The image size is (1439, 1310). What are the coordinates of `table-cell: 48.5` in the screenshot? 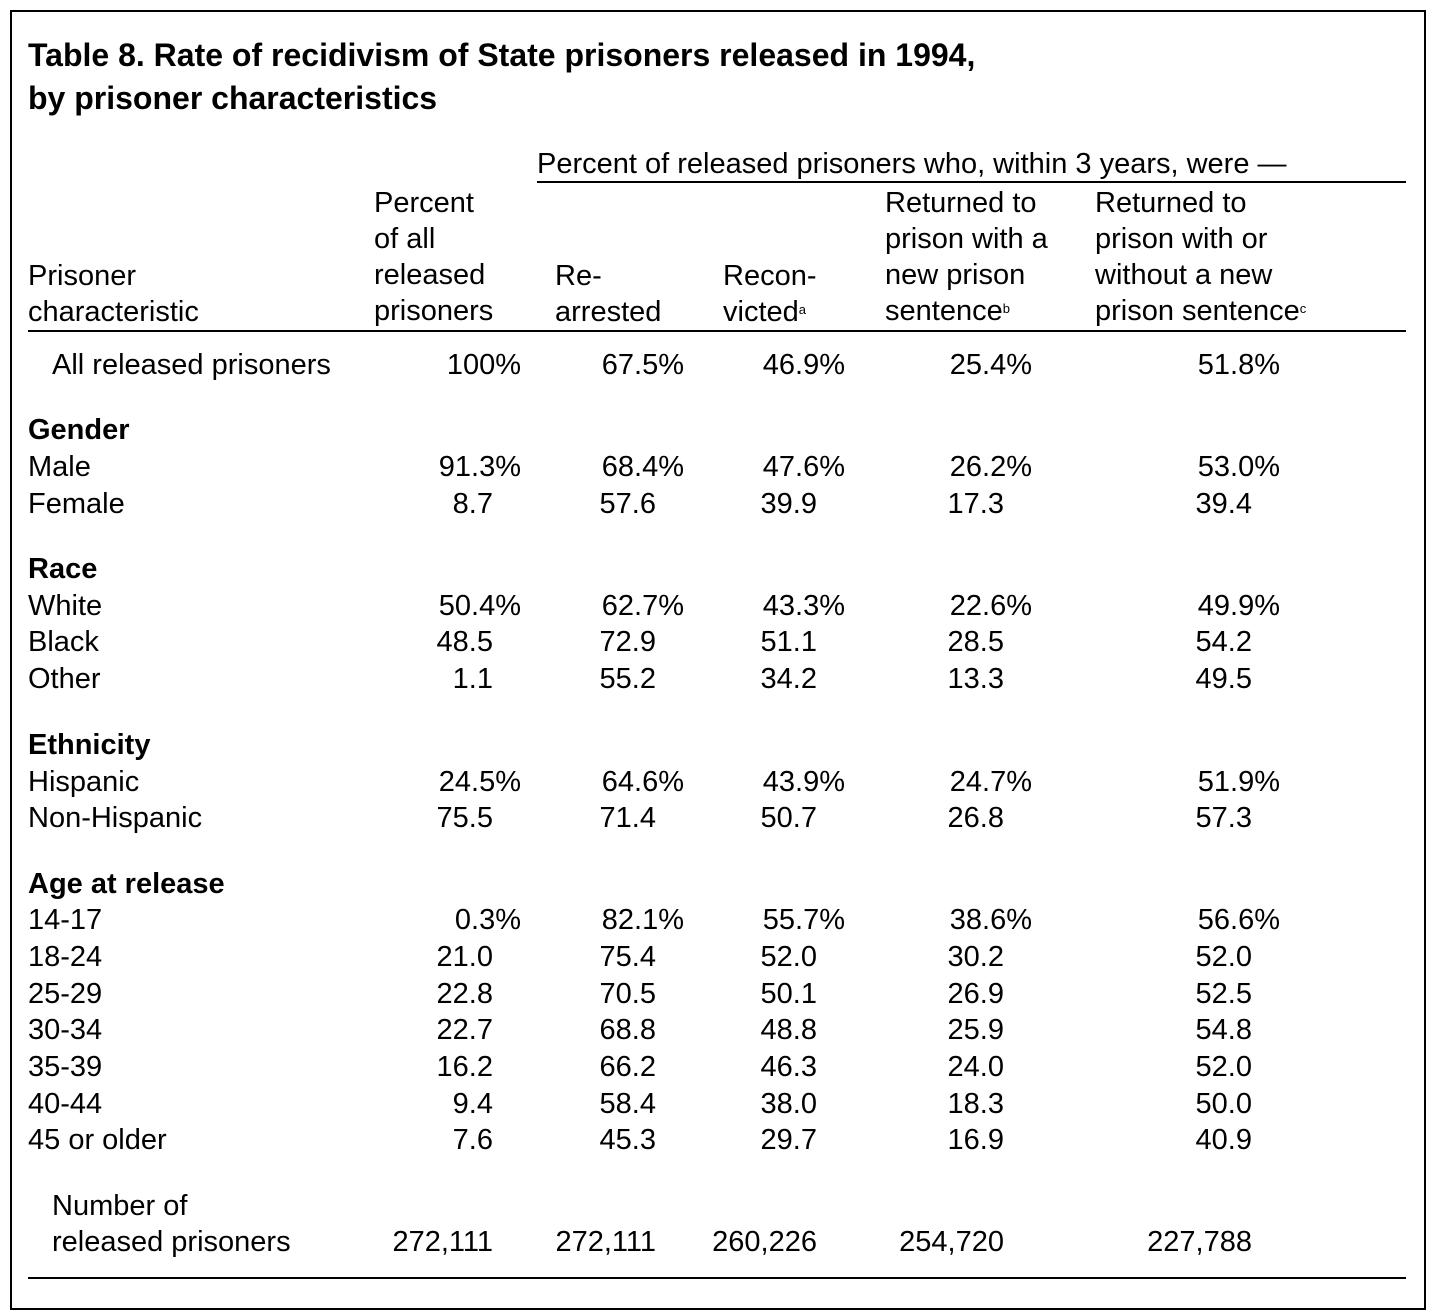 It's located at (464, 642).